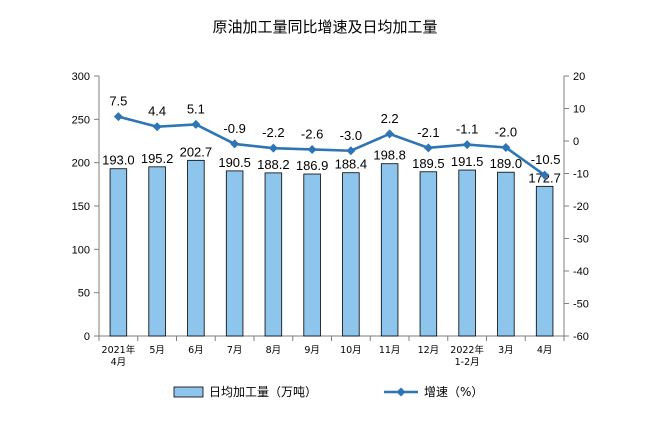  What do you see at coordinates (581, 207) in the screenshot?
I see `right-tick-label: -20` at bounding box center [581, 207].